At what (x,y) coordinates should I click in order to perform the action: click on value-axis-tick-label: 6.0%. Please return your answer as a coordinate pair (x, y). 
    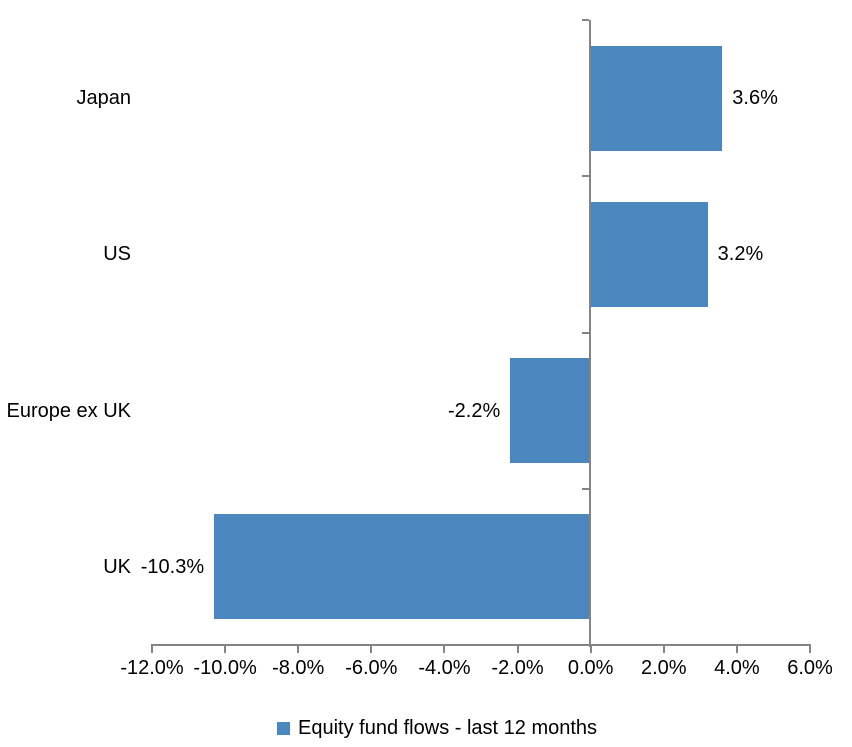
    Looking at the image, I should click on (810, 668).